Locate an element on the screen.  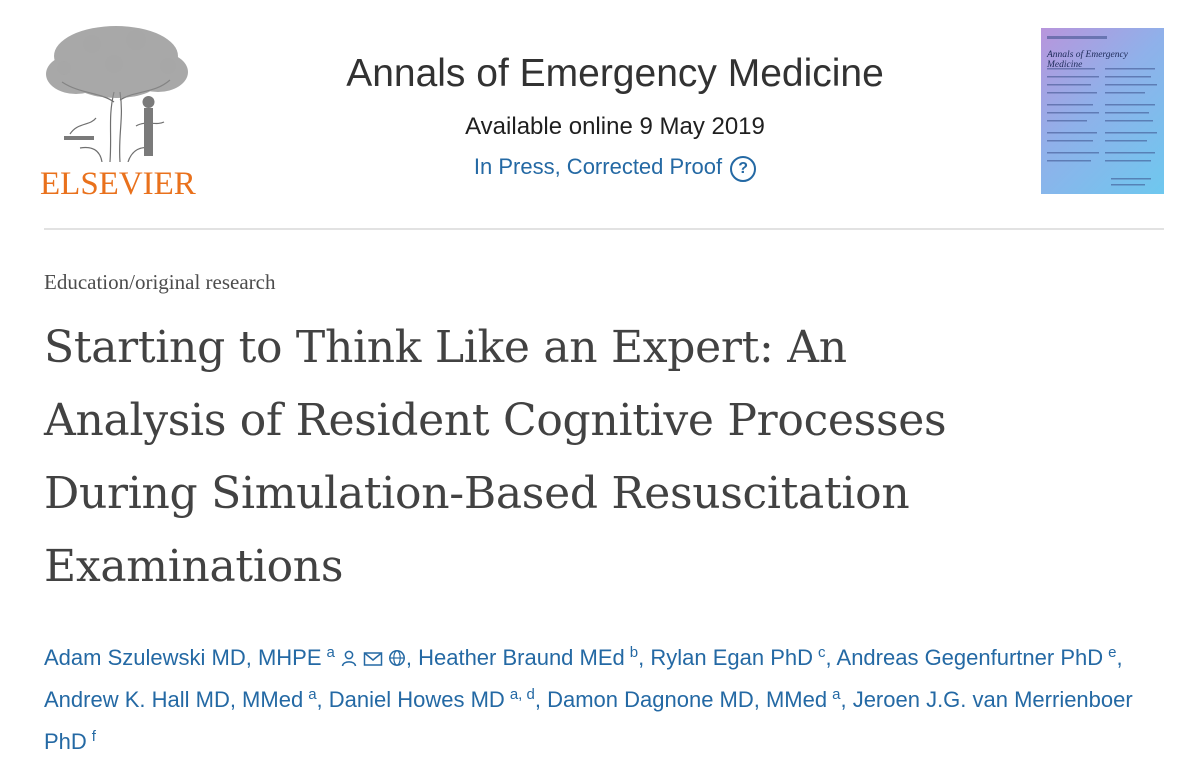
title-line: Examinations is located at coordinates (194, 566).